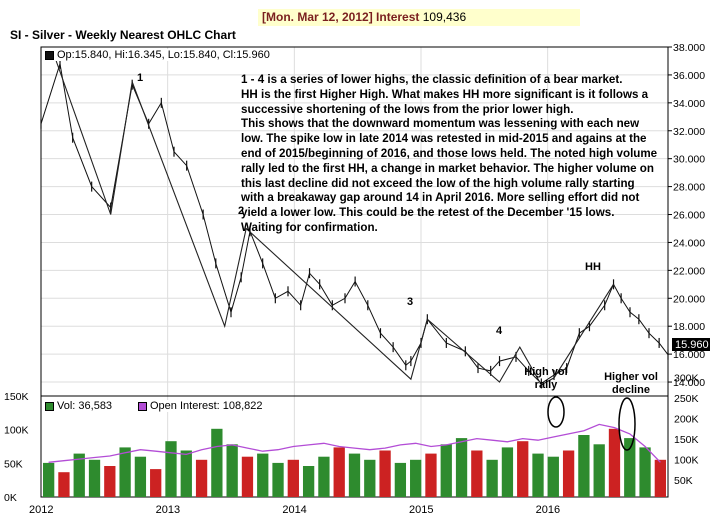 The image size is (723, 528). Describe the element at coordinates (546, 378) in the screenshot. I see `label-high-vol-rally: High vol rally` at that location.